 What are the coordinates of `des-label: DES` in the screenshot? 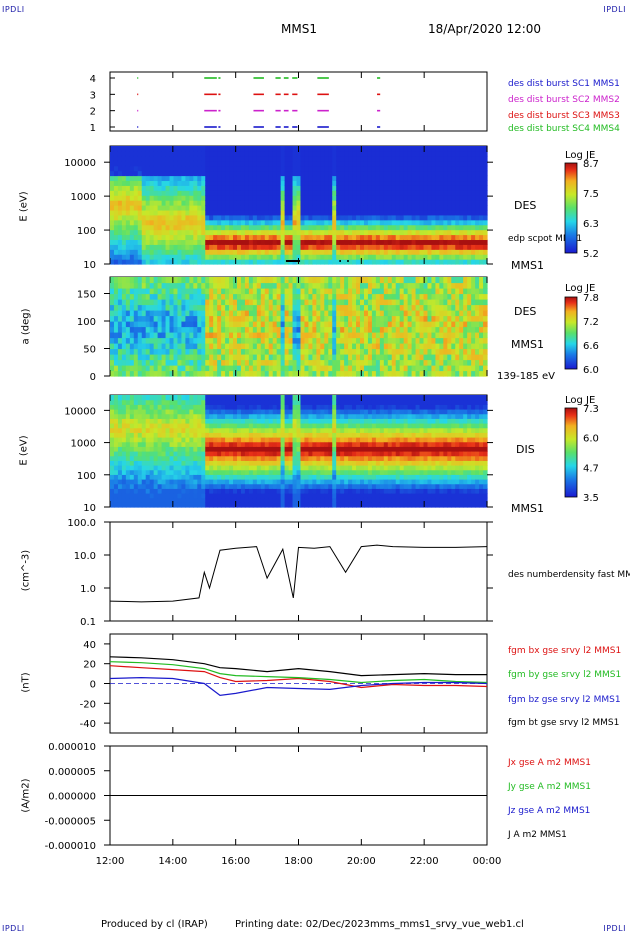 It's located at (525, 205).